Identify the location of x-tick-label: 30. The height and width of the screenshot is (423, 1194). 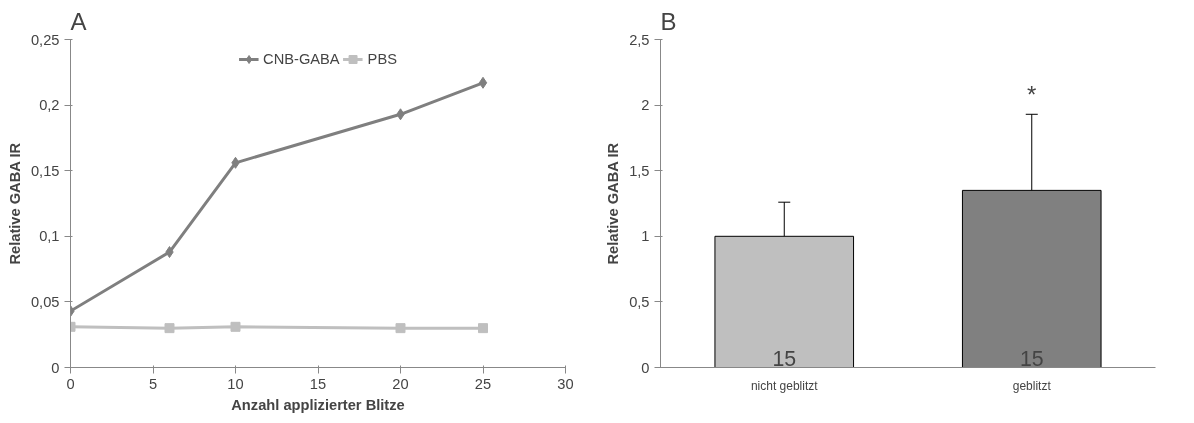
(565, 383).